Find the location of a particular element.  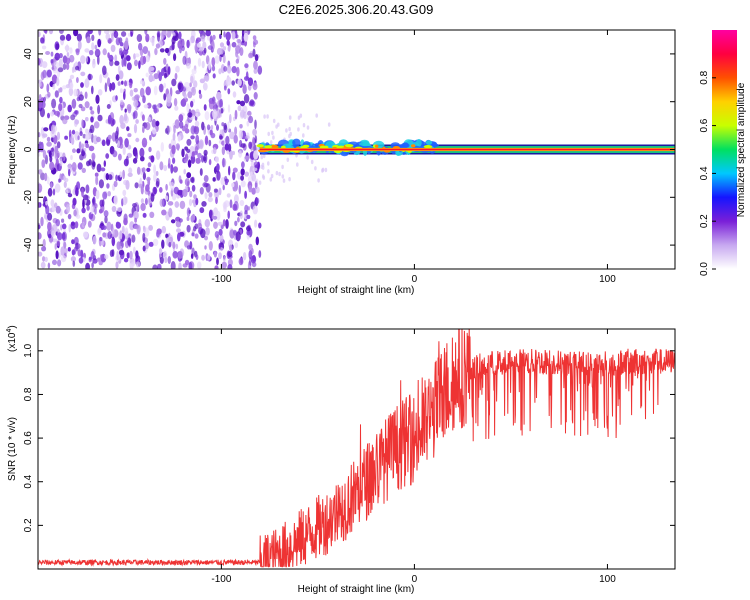

colorbar-tick-label: 0.0 is located at coordinates (704, 269).